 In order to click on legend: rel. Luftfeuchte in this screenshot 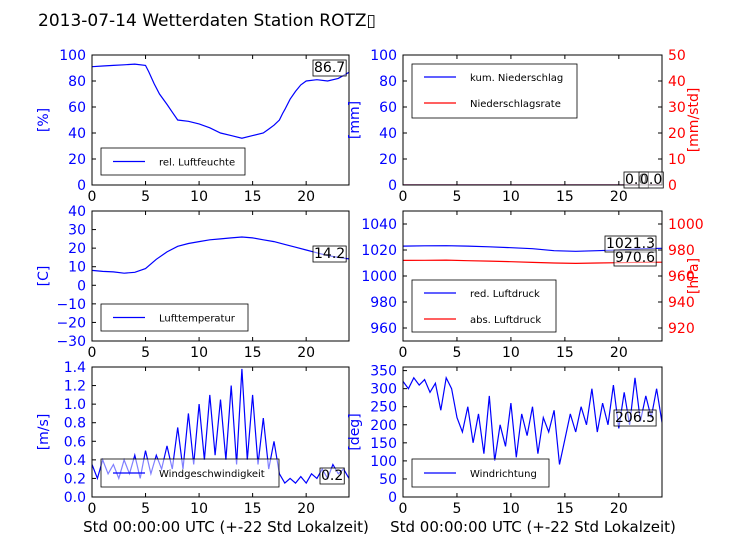, I will do `click(173, 161)`.